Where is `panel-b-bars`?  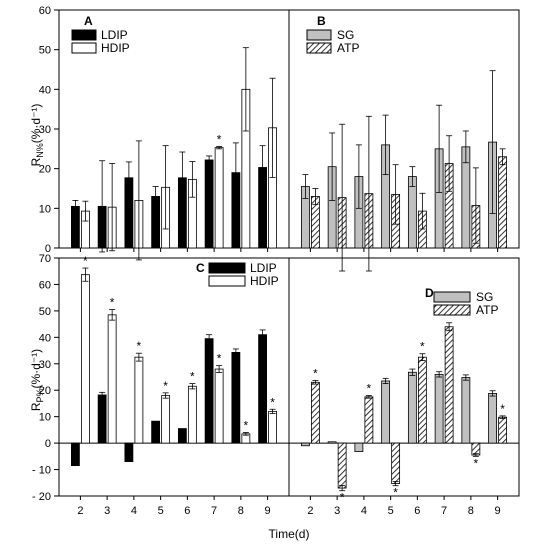 panel-b-bars is located at coordinates (404, 171).